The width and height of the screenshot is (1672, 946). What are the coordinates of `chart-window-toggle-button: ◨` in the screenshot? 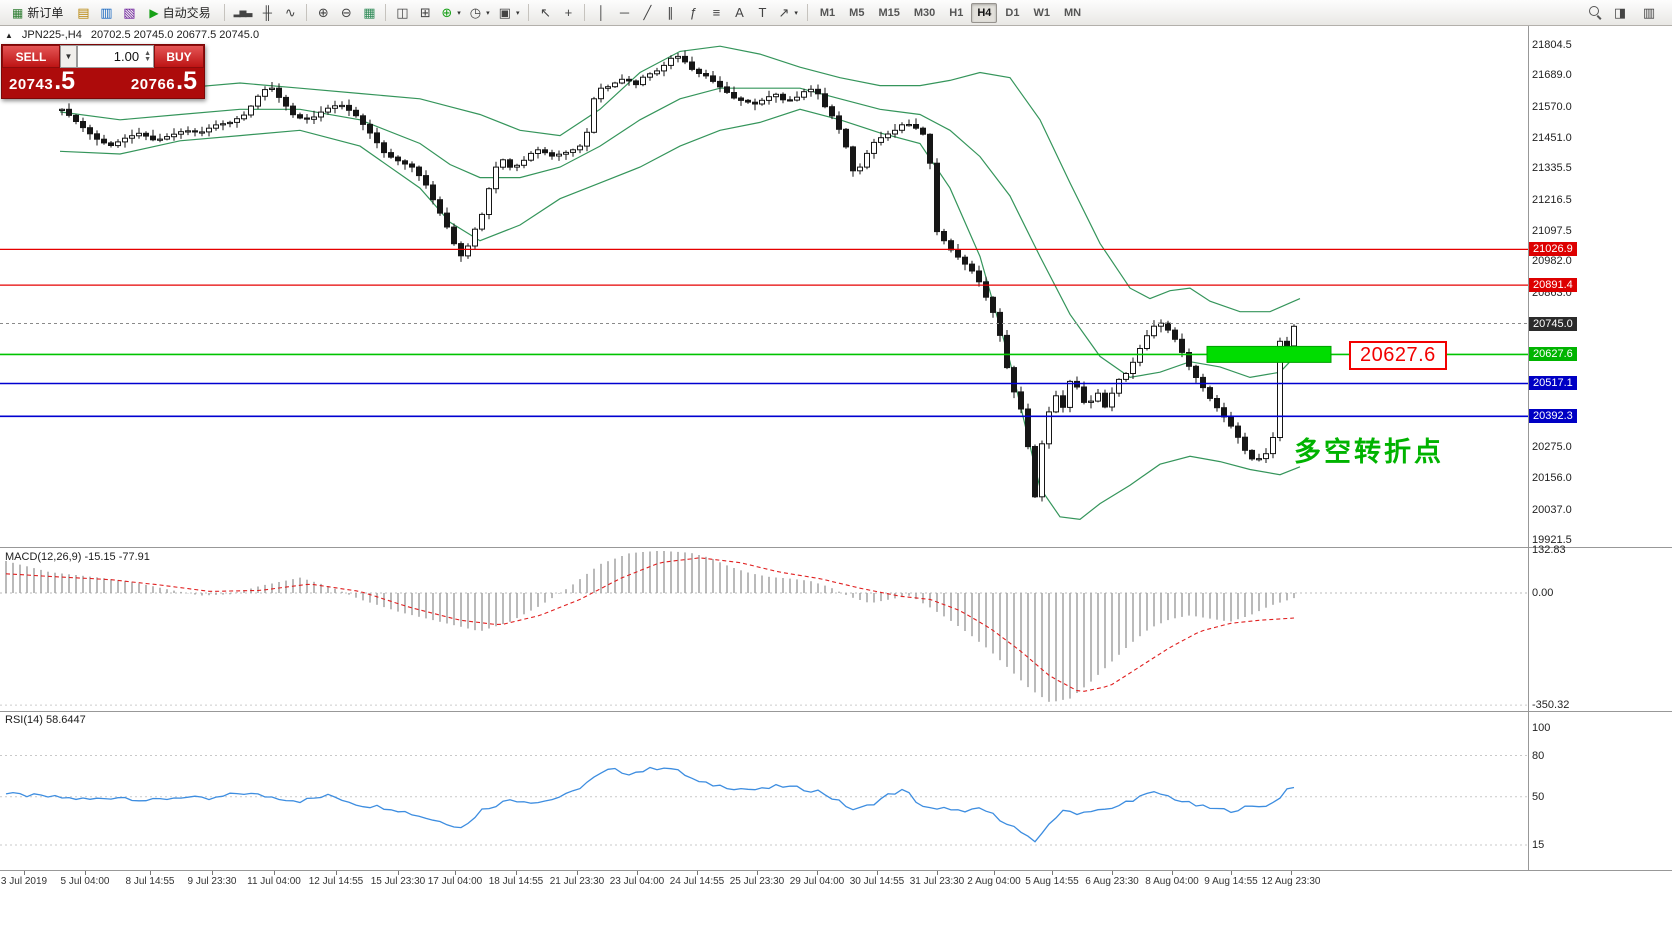 It's located at (1620, 12).